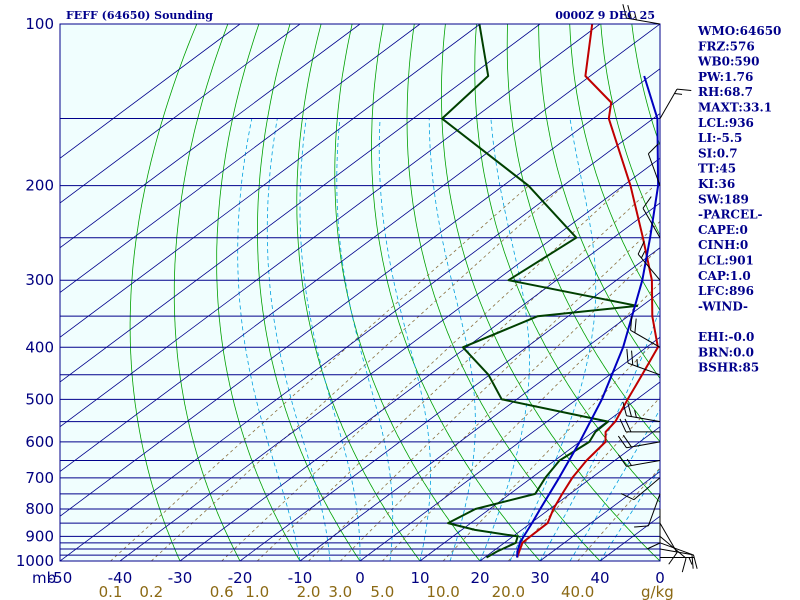  Describe the element at coordinates (728, 368) in the screenshot. I see `index-value: BSHR:85` at that location.